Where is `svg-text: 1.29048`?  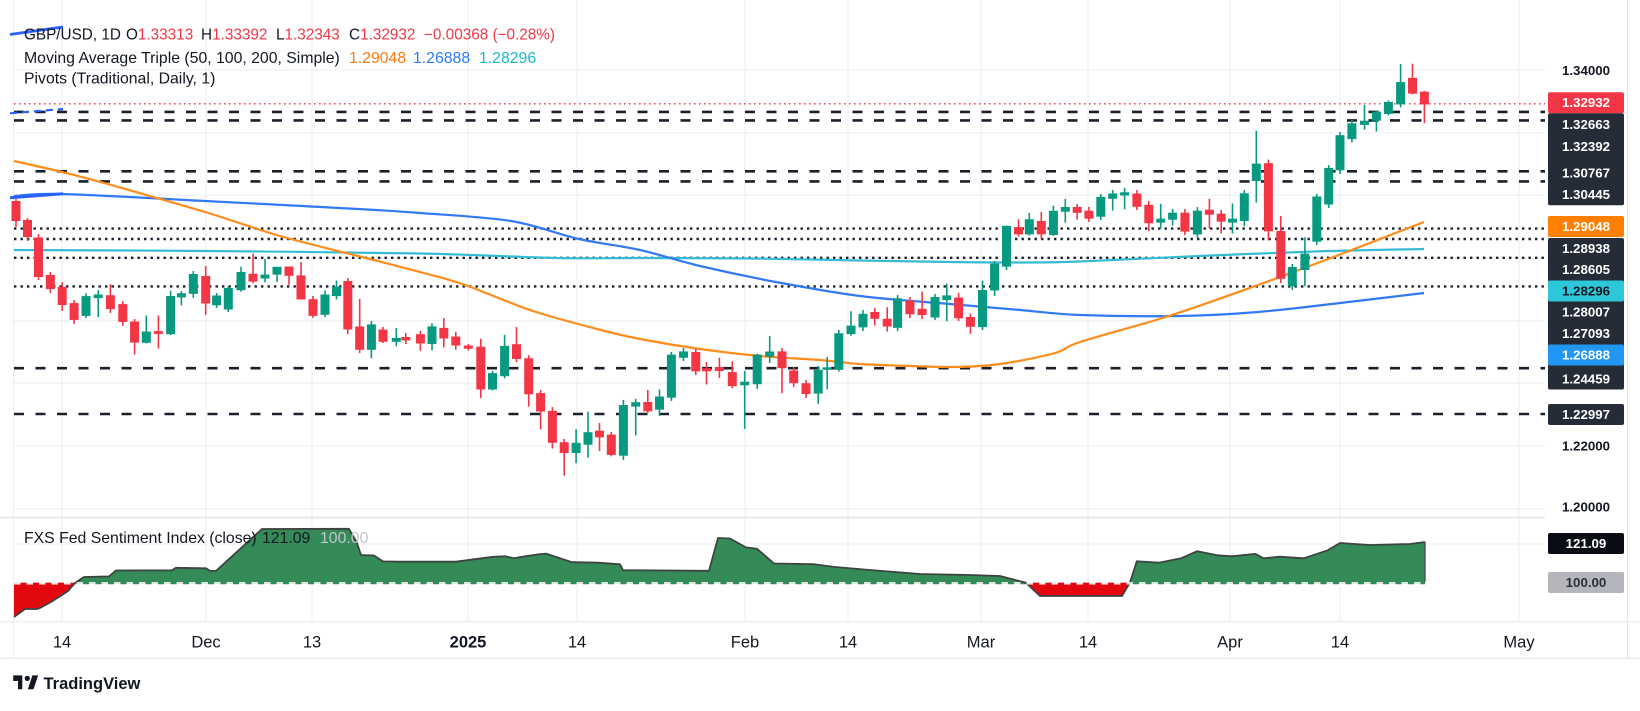 svg-text: 1.29048 is located at coordinates (1586, 226).